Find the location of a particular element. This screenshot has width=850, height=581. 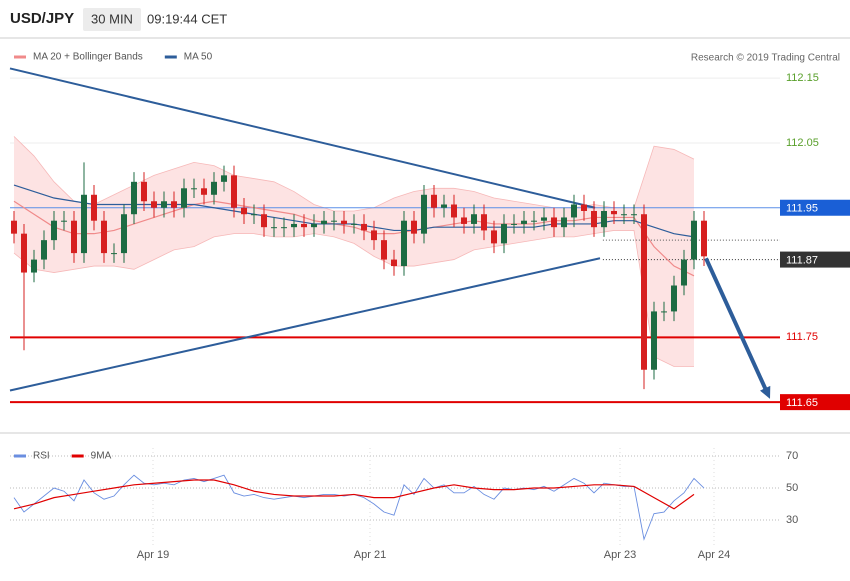

y-tick-label: 70 is located at coordinates (792, 456).